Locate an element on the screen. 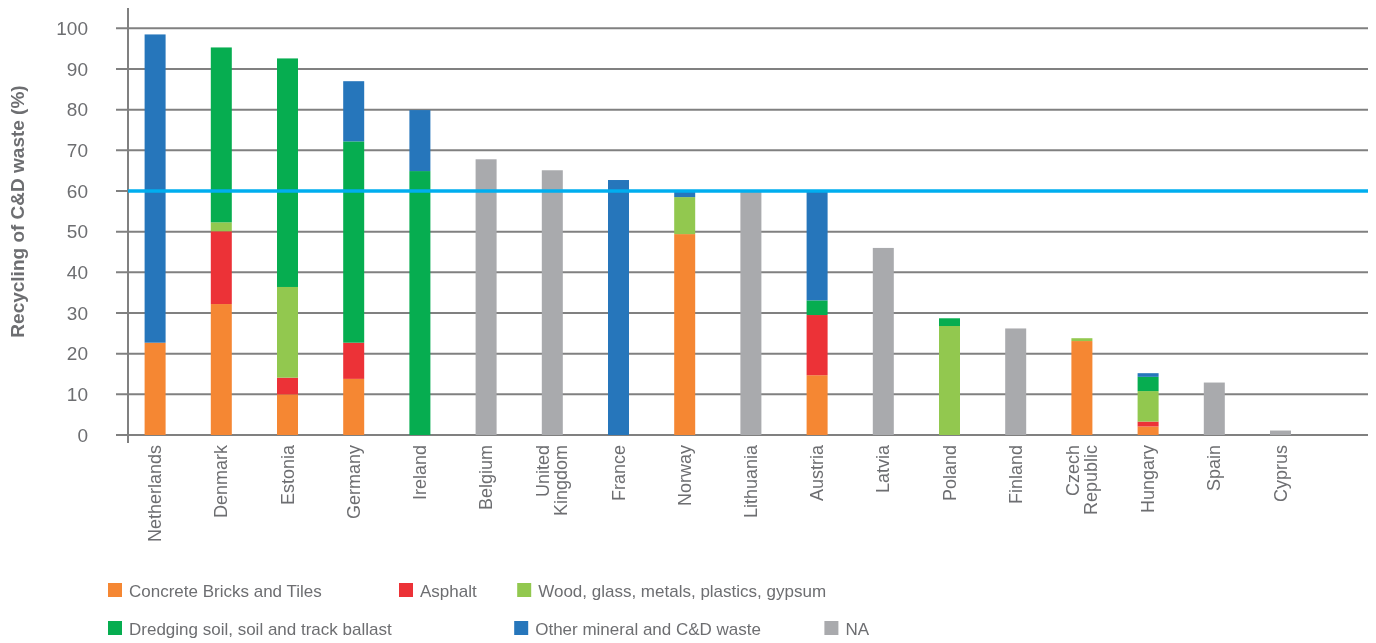 The width and height of the screenshot is (1376, 643). y-tick-label: 90 is located at coordinates (77, 69).